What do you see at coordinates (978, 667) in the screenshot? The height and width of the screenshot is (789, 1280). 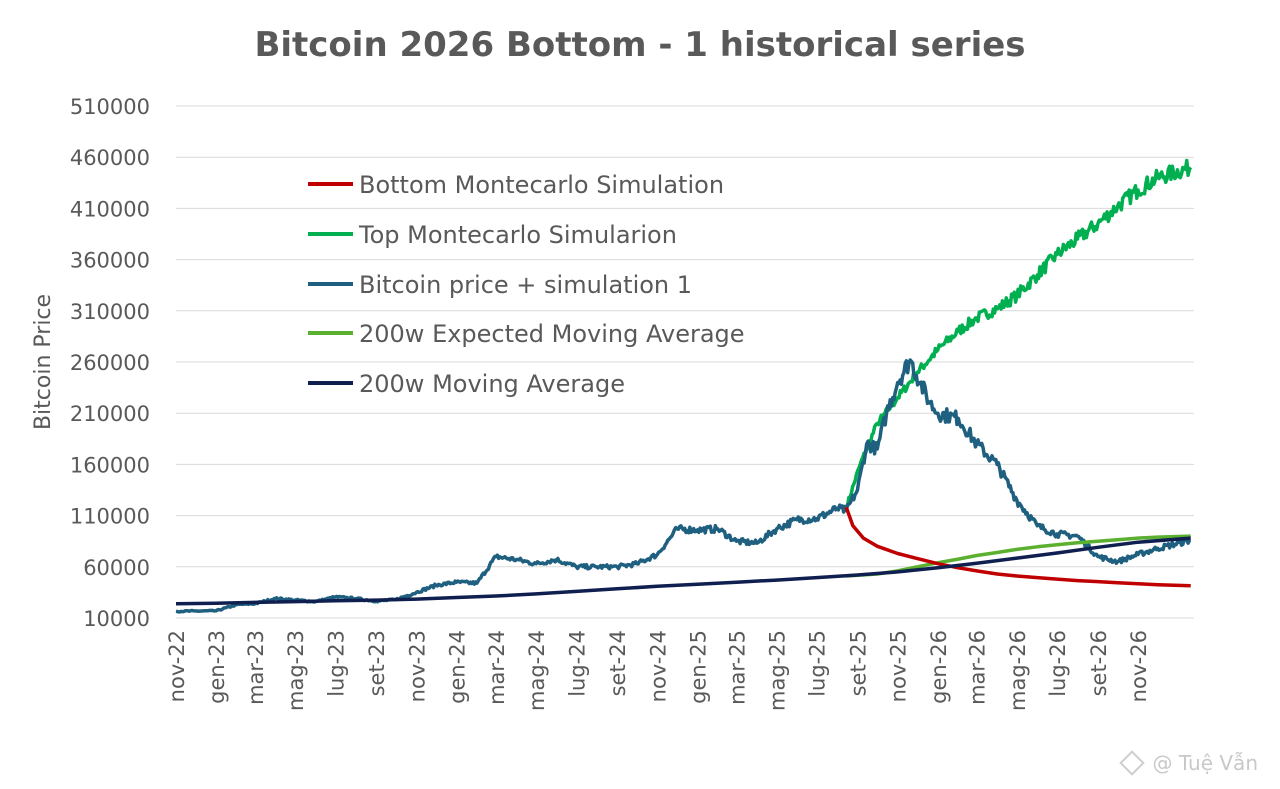 I see `x-tick-label: mar-26` at bounding box center [978, 667].